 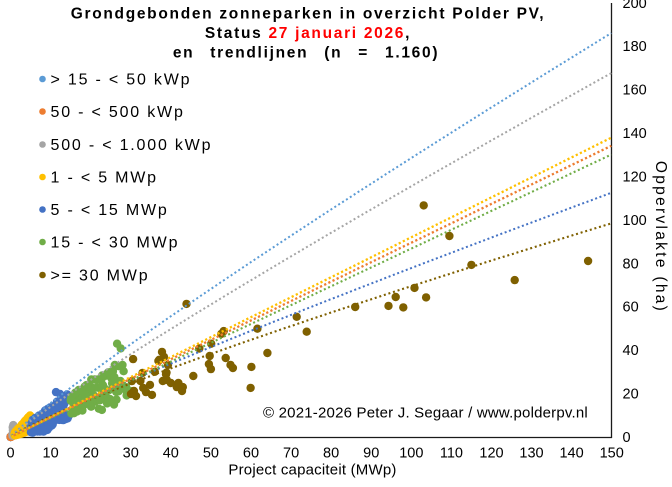 I want to click on svg-text: 200, so click(x=635, y=6).